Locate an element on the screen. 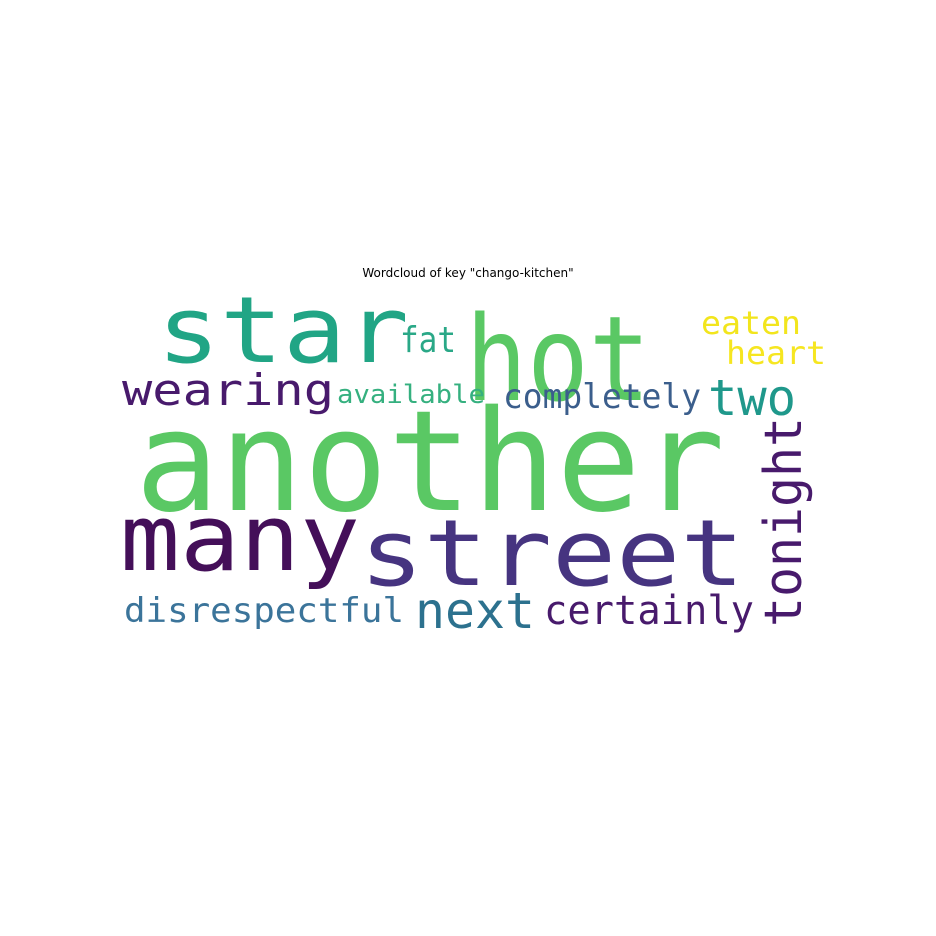 This screenshot has height=936, width=936. word-many: many is located at coordinates (240, 538).